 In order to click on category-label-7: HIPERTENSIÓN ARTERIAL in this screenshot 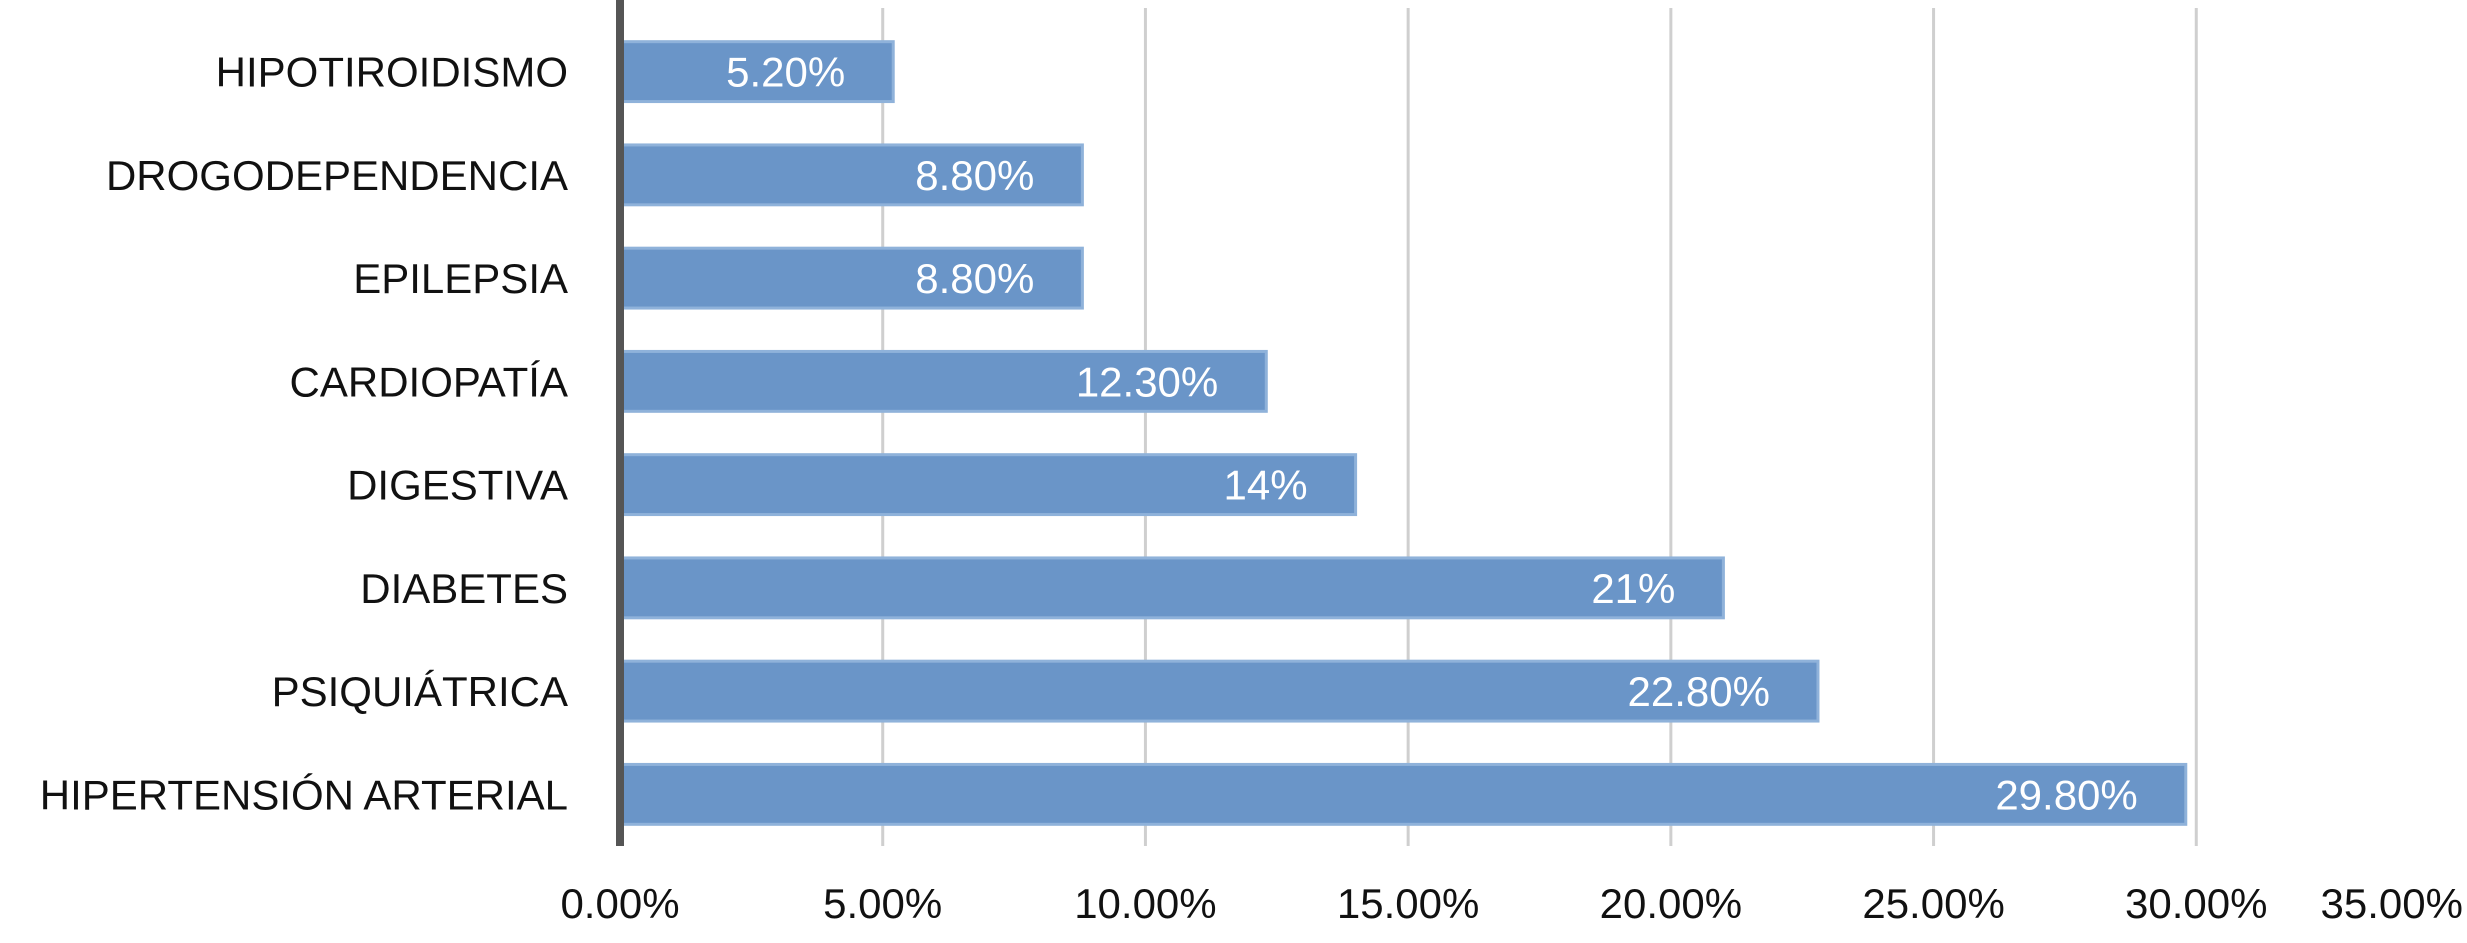, I will do `click(304, 794)`.